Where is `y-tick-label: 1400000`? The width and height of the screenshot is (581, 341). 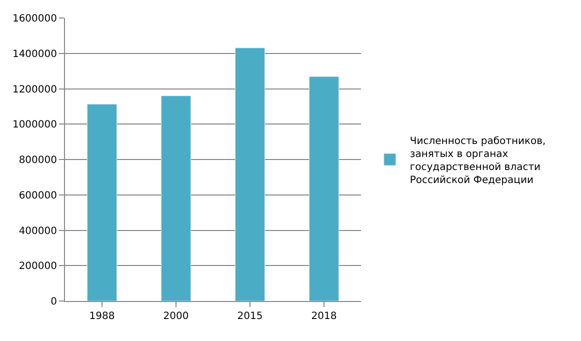 y-tick-label: 1400000 is located at coordinates (34, 54).